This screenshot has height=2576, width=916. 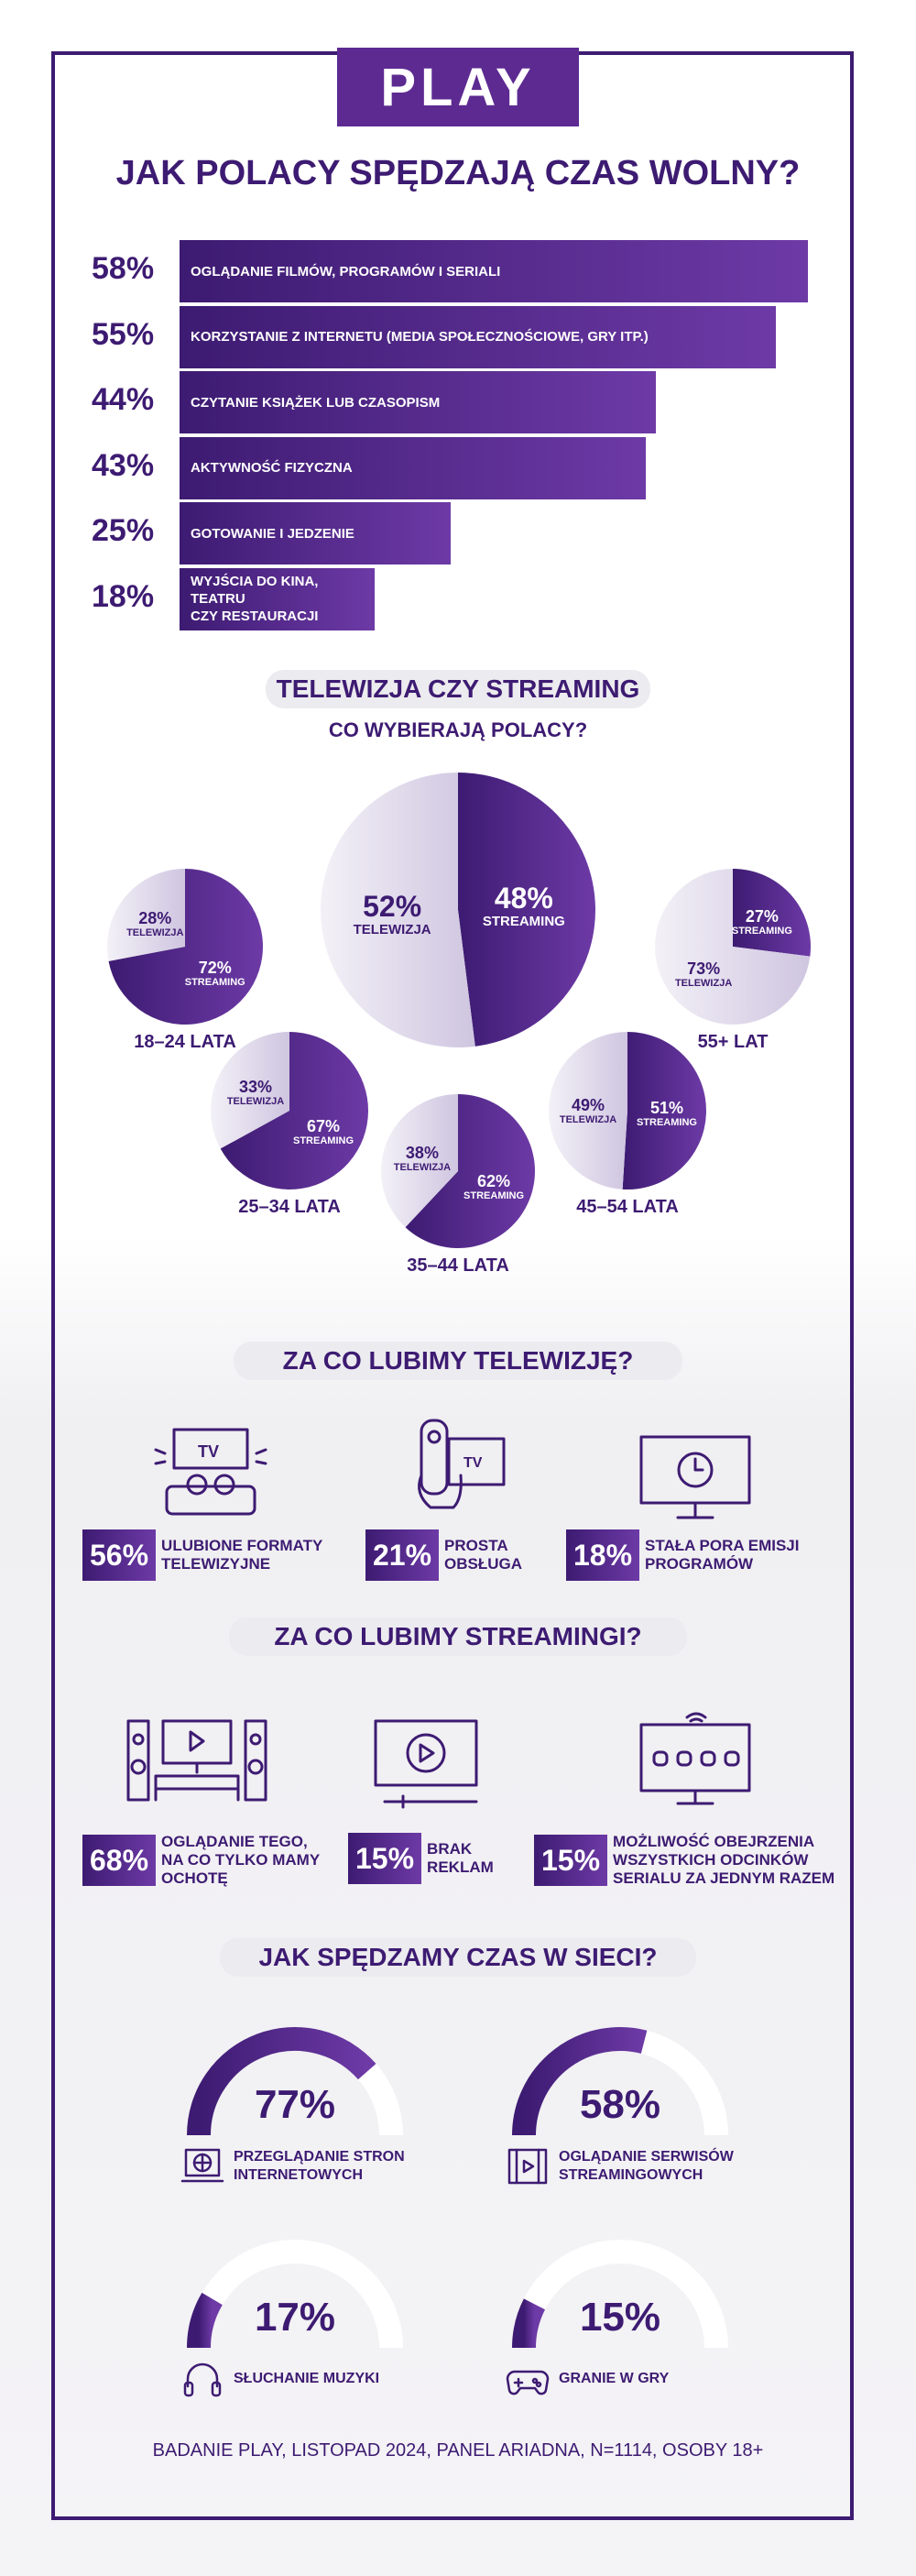 I want to click on activity-row: 43% AKTYWNOŚĆ FIZYCZNA, so click(x=458, y=467).